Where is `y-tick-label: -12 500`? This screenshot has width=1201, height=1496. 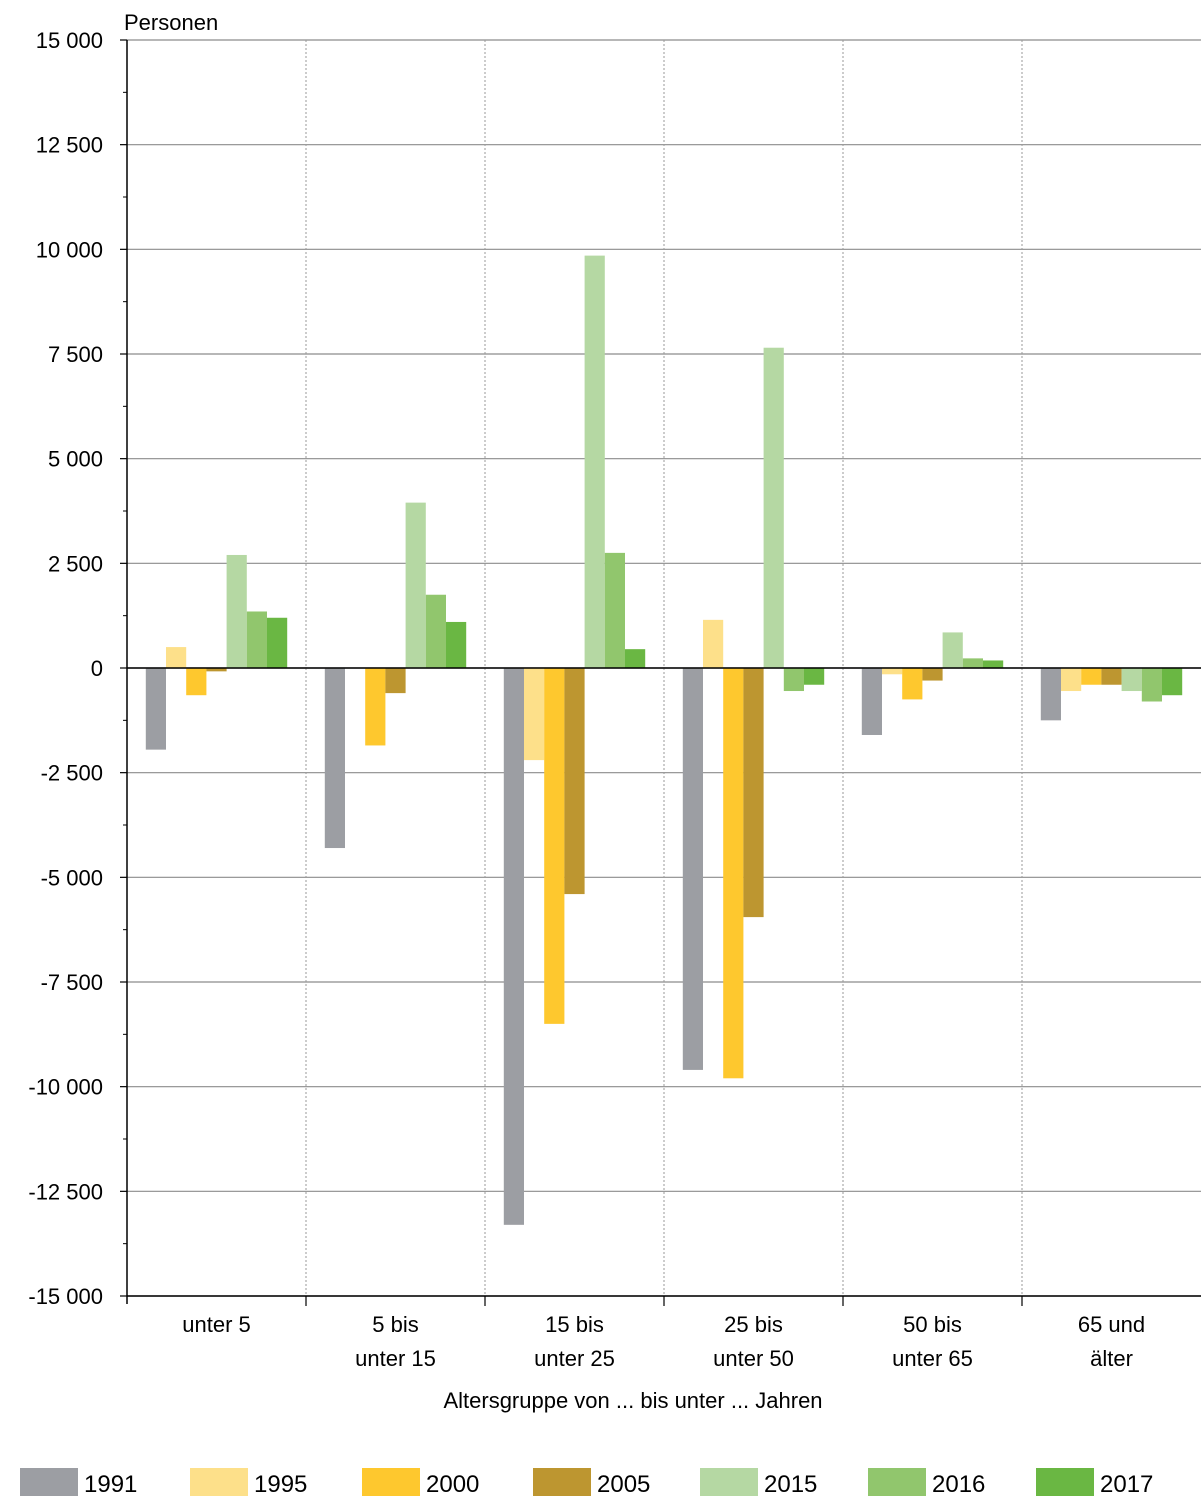 y-tick-label: -12 500 is located at coordinates (65, 1191).